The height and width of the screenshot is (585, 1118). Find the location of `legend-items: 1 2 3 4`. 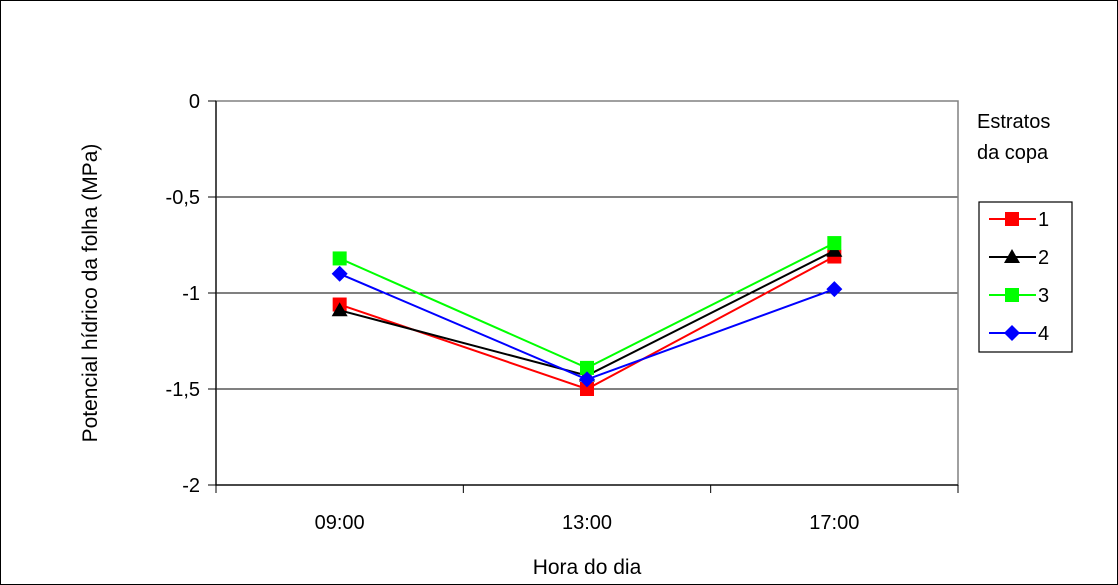

legend-items: 1 2 3 4 is located at coordinates (1019, 277).